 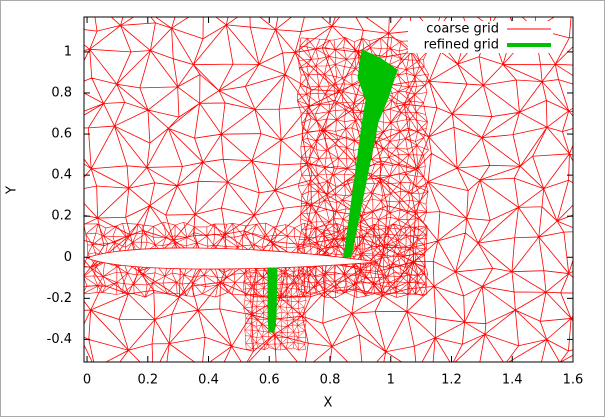 I want to click on x-tick-label: 1.4, so click(x=512, y=380).